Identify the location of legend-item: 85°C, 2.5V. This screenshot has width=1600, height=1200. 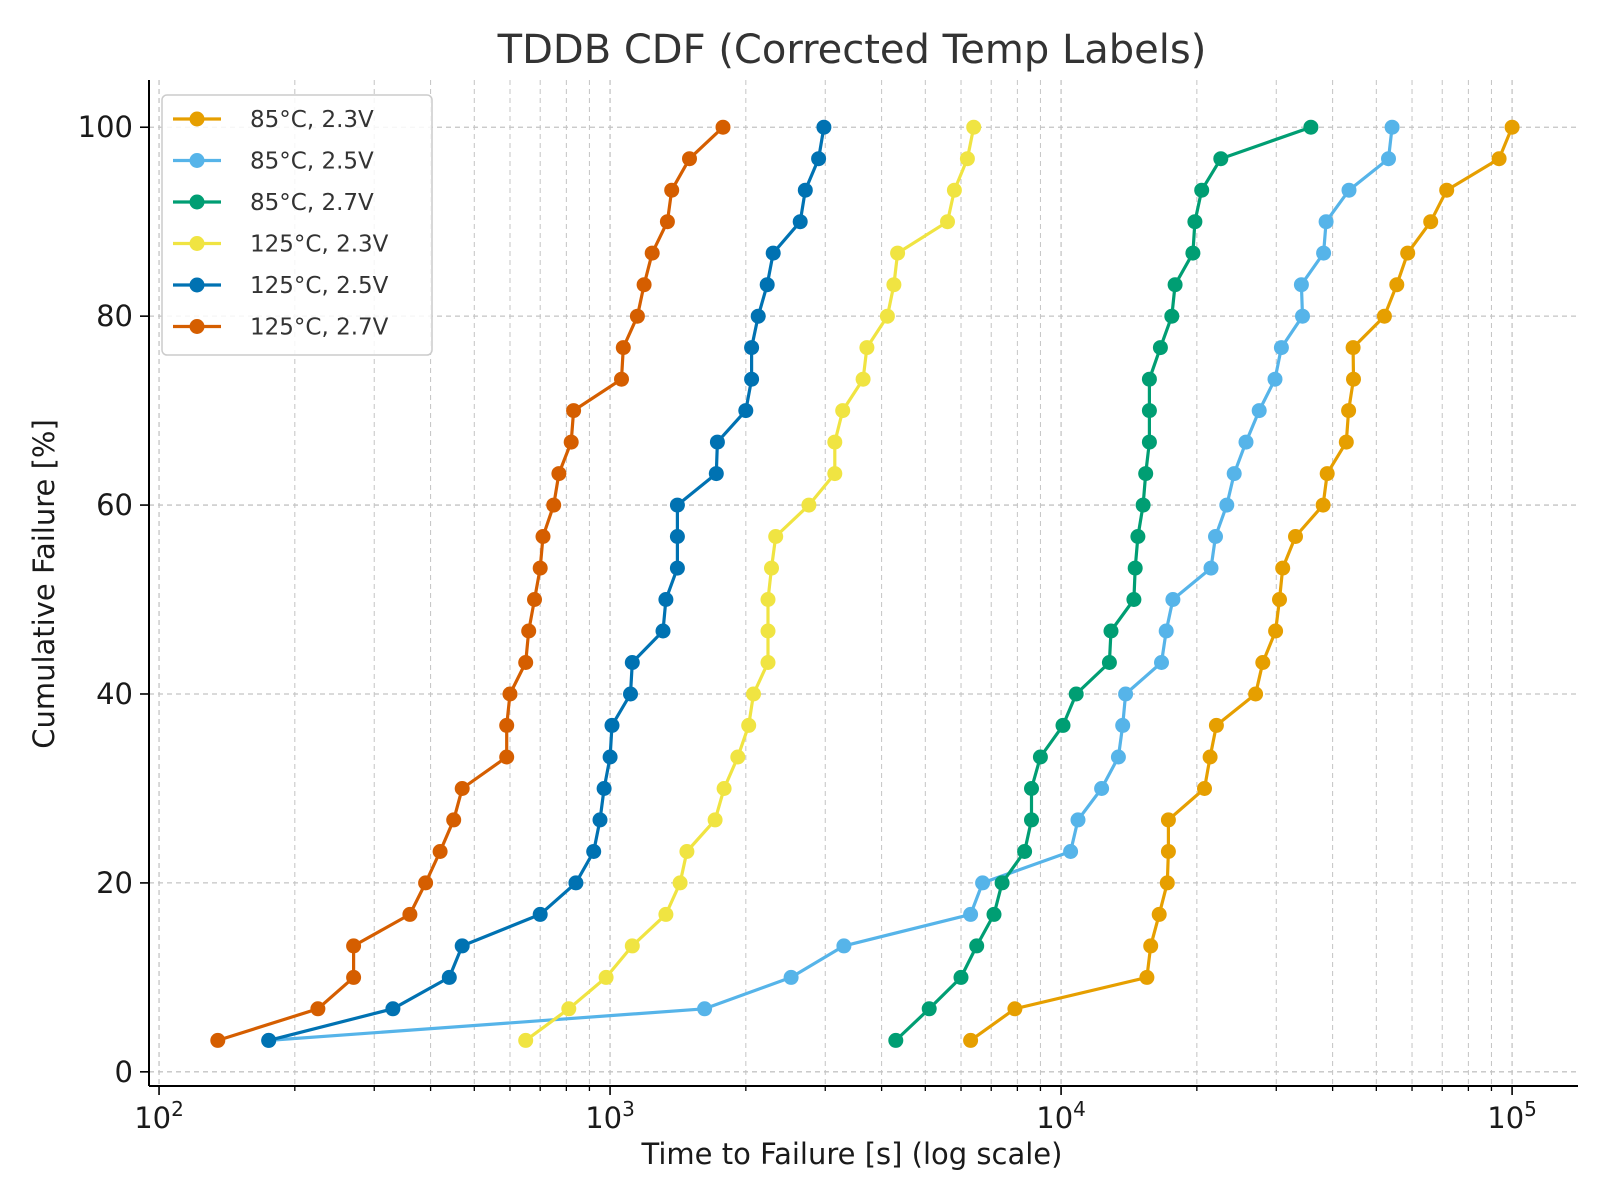
(273, 162).